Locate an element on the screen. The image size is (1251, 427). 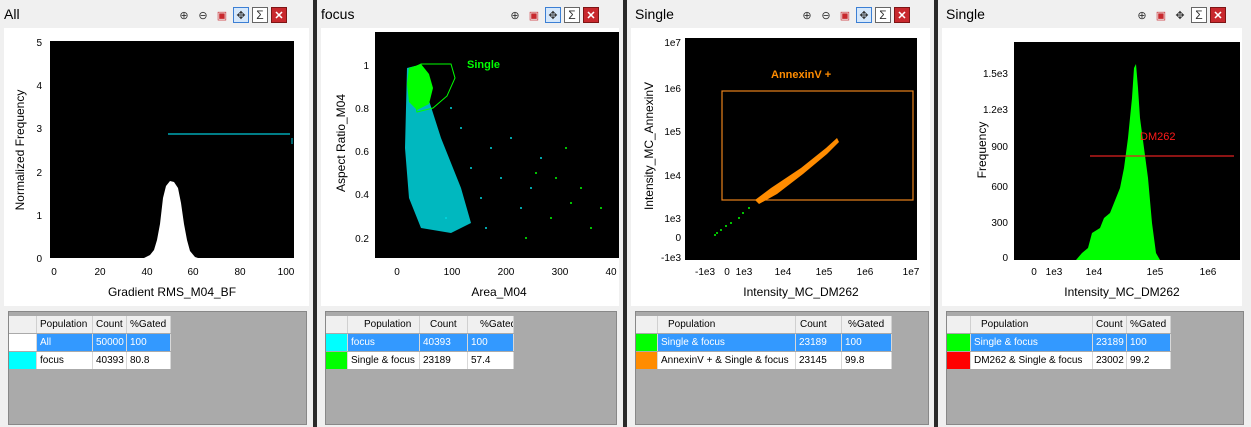
y-tick: -1e3 is located at coordinates (671, 258).